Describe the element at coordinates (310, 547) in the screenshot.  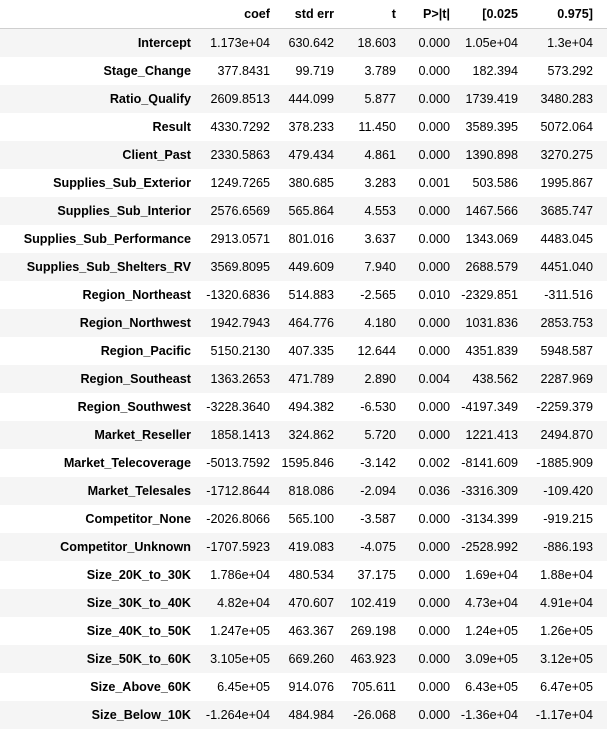
I see `std-err-cell: 419.083` at that location.